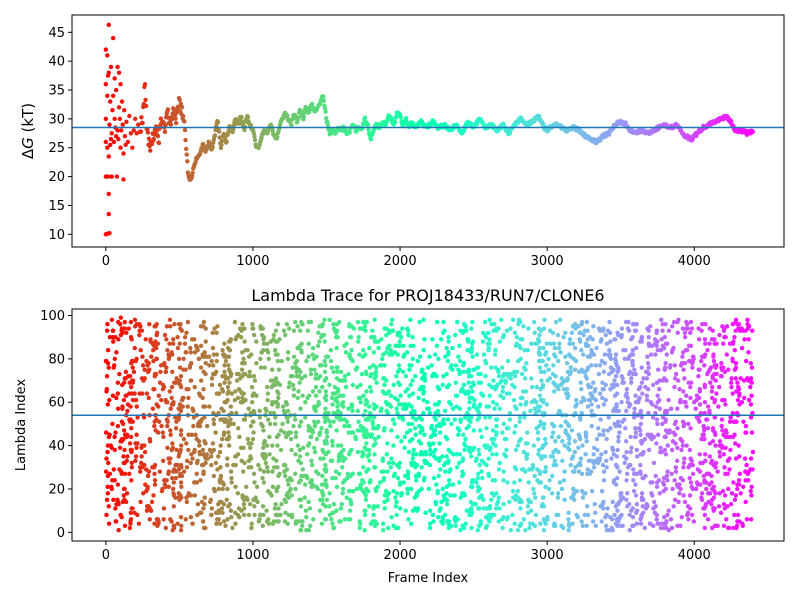 Image resolution: width=800 pixels, height=600 pixels. Describe the element at coordinates (547, 261) in the screenshot. I see `x-tick-label: 3000` at that location.